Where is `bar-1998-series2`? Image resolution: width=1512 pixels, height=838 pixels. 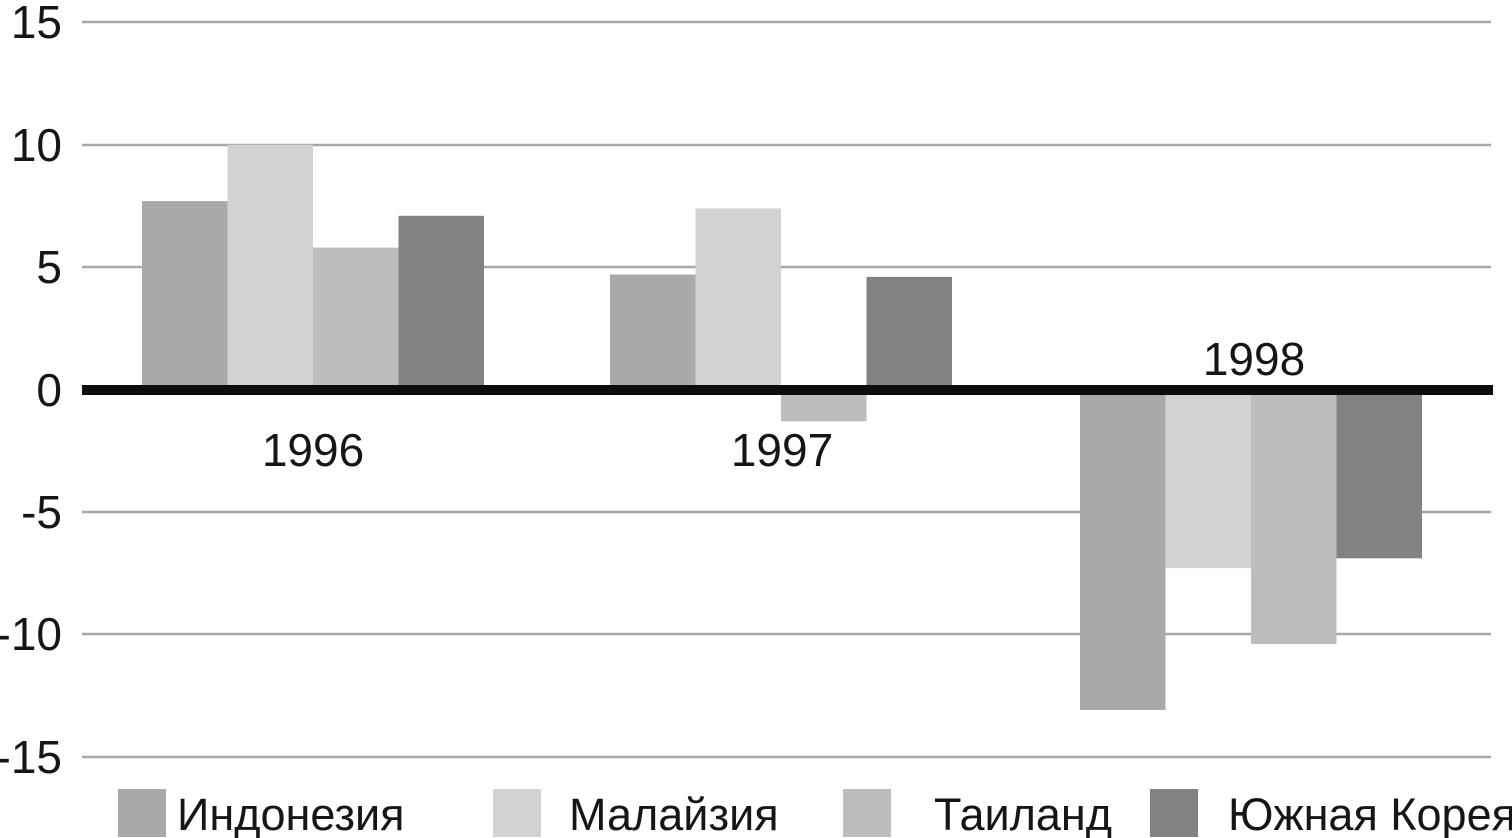 bar-1998-series2 is located at coordinates (1294, 516).